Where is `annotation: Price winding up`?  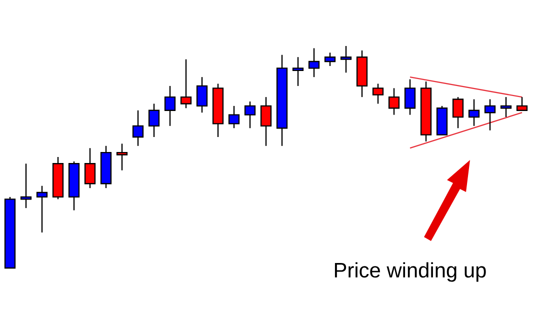 annotation: Price winding up is located at coordinates (410, 272).